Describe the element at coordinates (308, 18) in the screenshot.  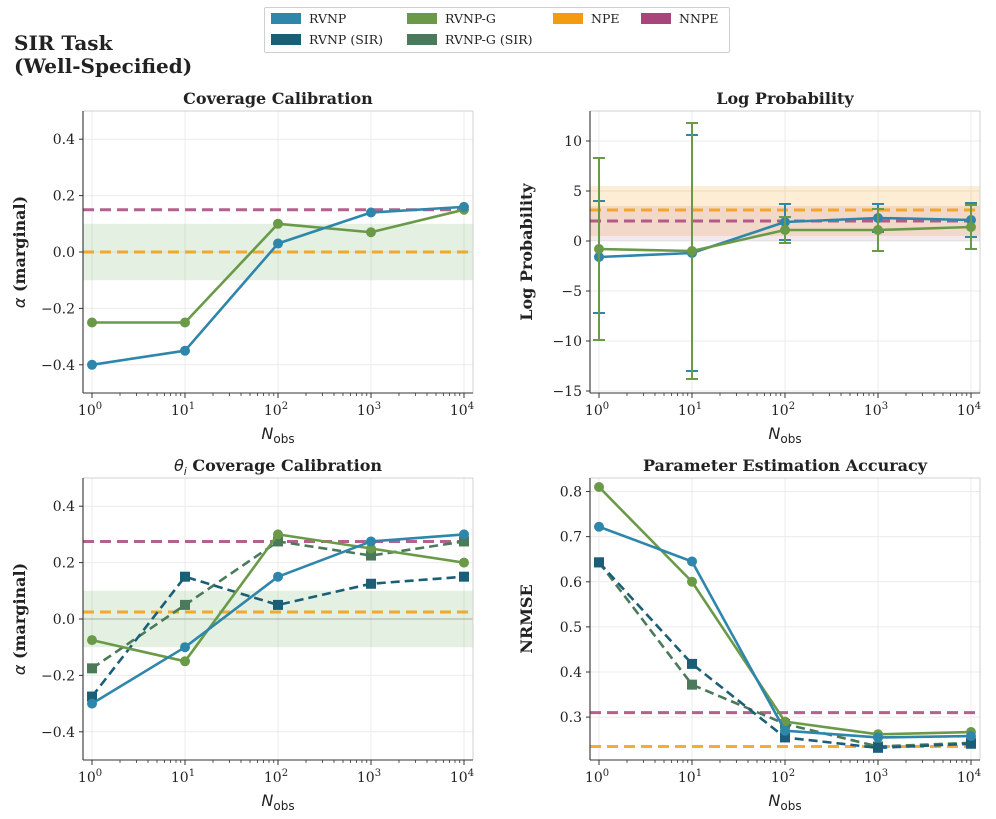
I see `legend-item-rvnp: RVNP` at that location.